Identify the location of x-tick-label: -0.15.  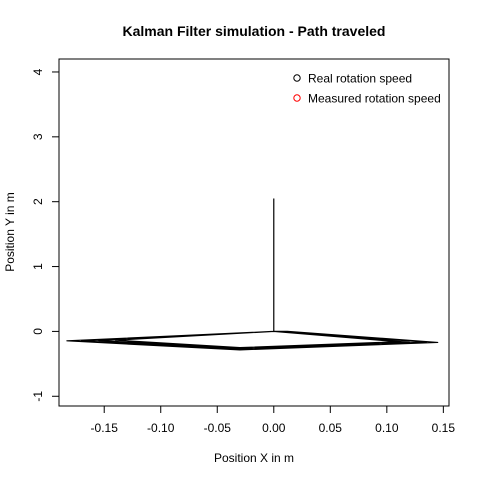
(105, 428).